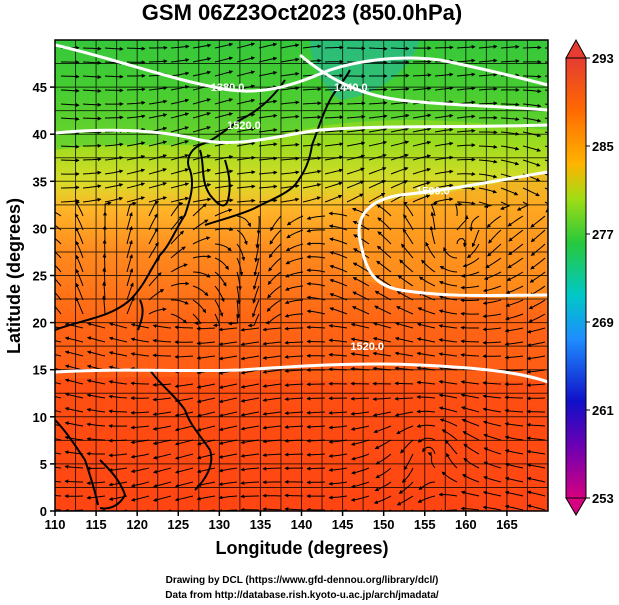 The image size is (619, 605). I want to click on coastline-japan, so click(277, 147).